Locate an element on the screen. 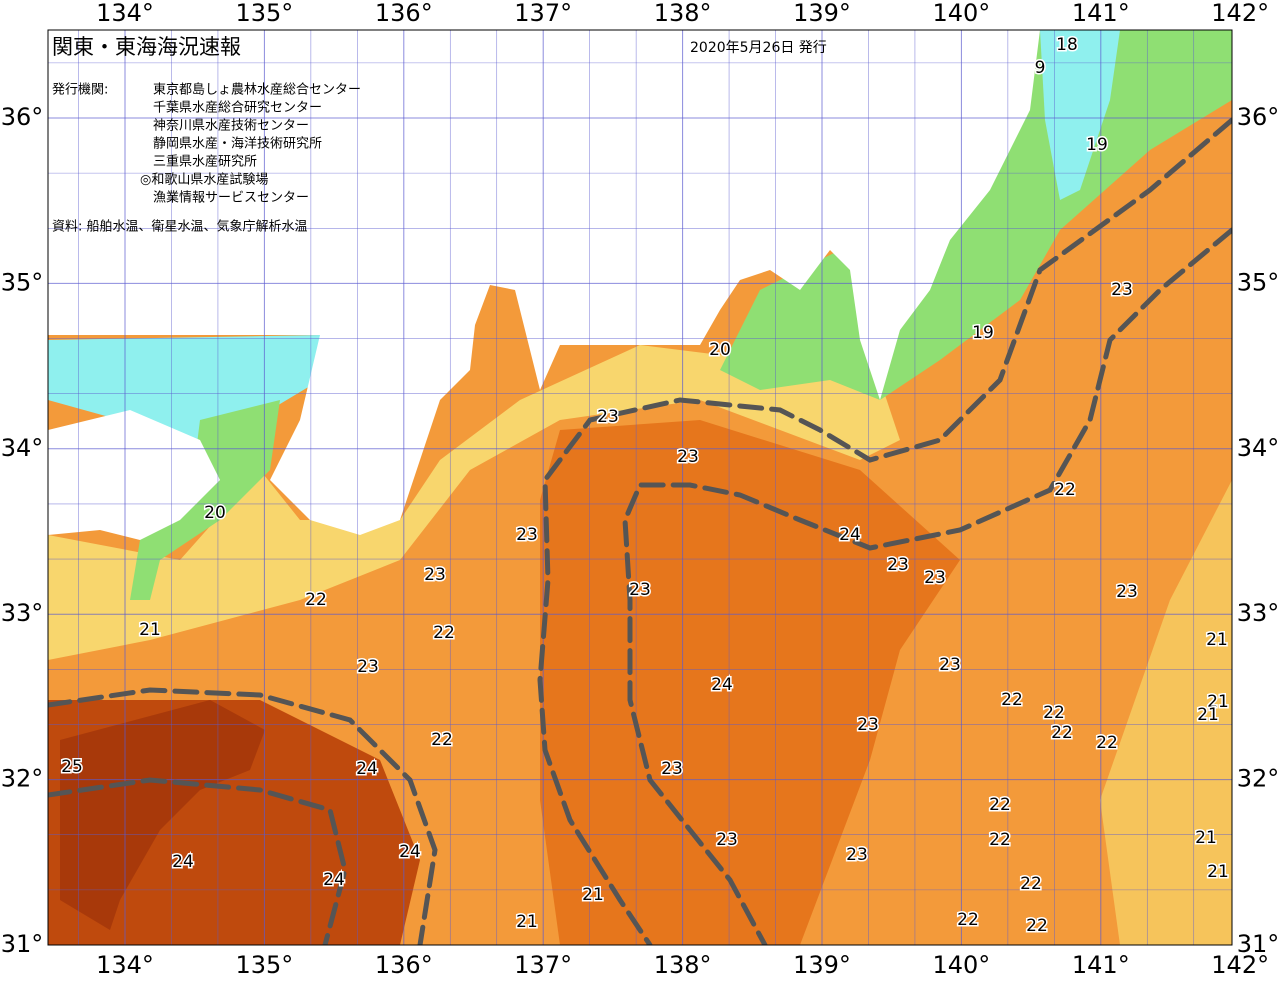 This screenshot has width=1280, height=984. agency: 漁業情報サービスセンター is located at coordinates (231, 198).